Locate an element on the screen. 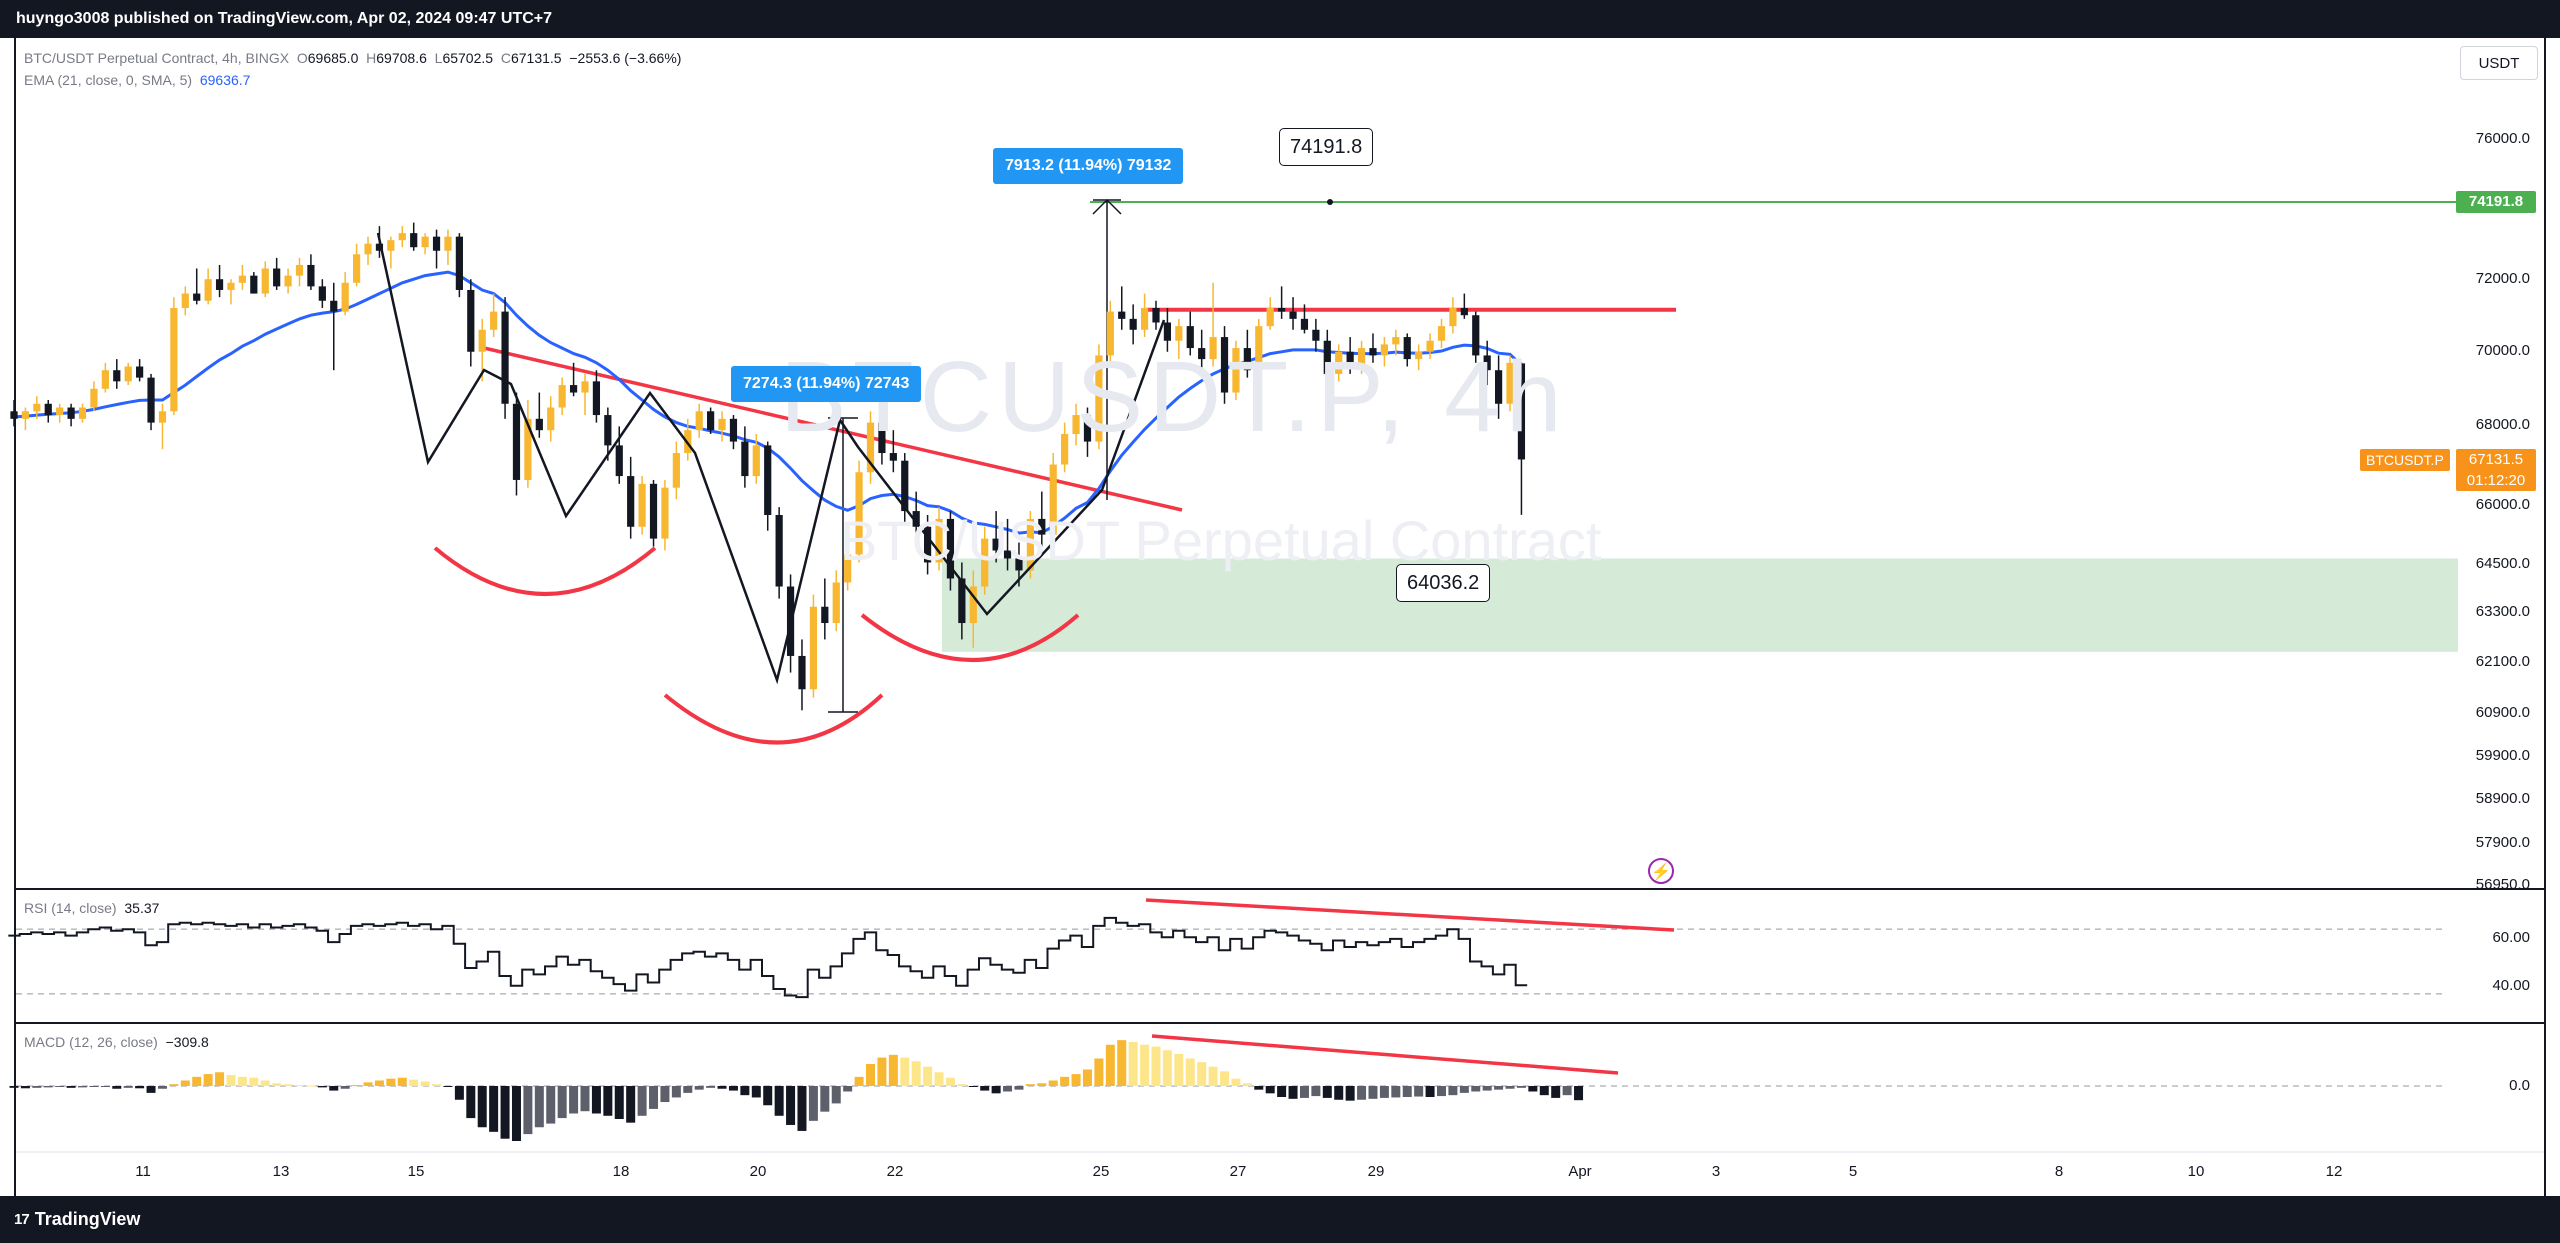 The image size is (2560, 1243). ema-legend: EMA (21, close, 0, SMA, 5) 69636.7 is located at coordinates (137, 80).